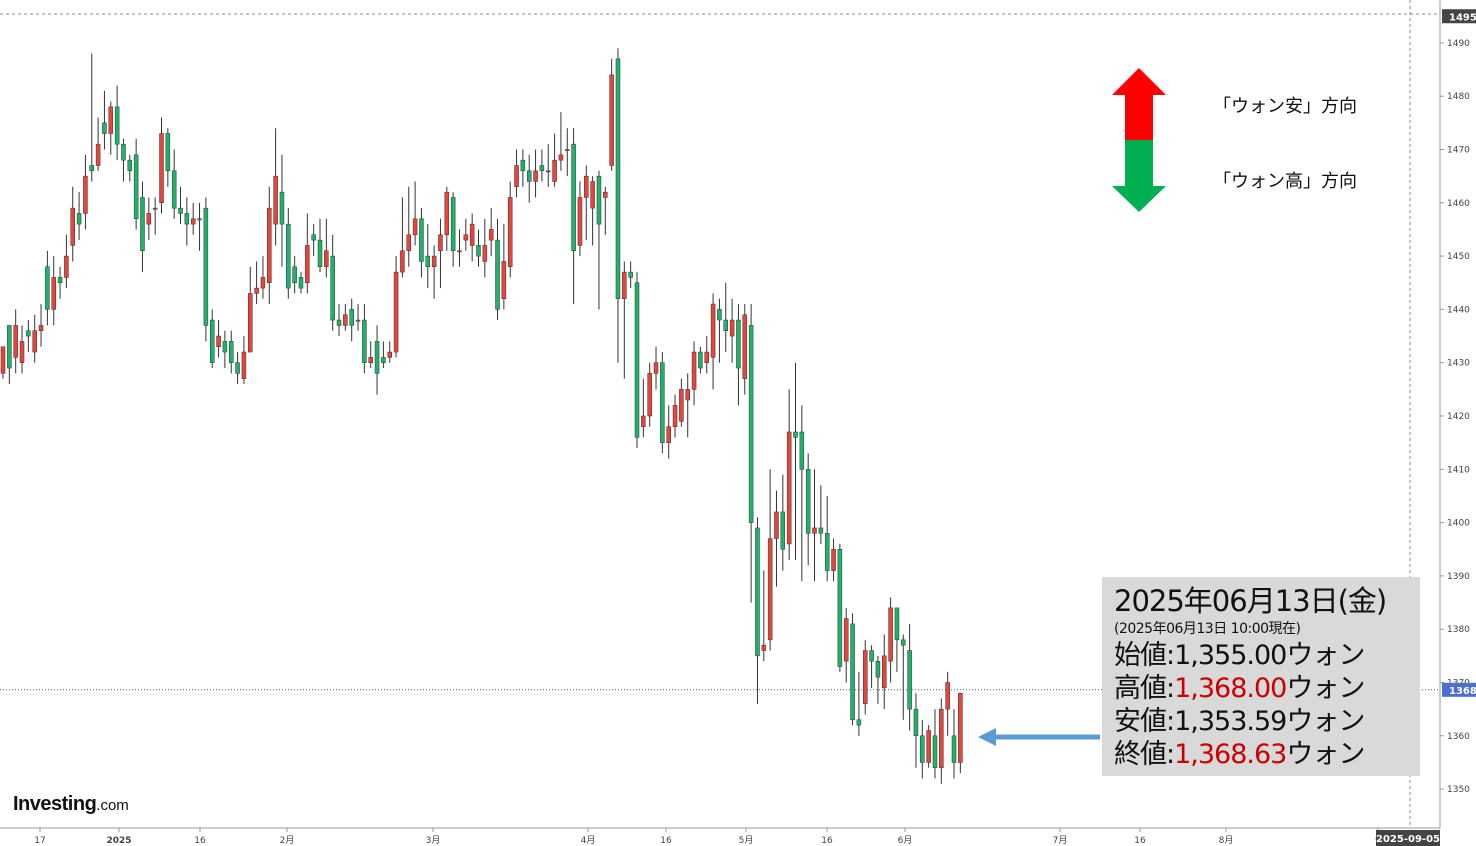 The image size is (1476, 846). Describe the element at coordinates (1144, 655) in the screenshot. I see `open-label: 始値:` at that location.